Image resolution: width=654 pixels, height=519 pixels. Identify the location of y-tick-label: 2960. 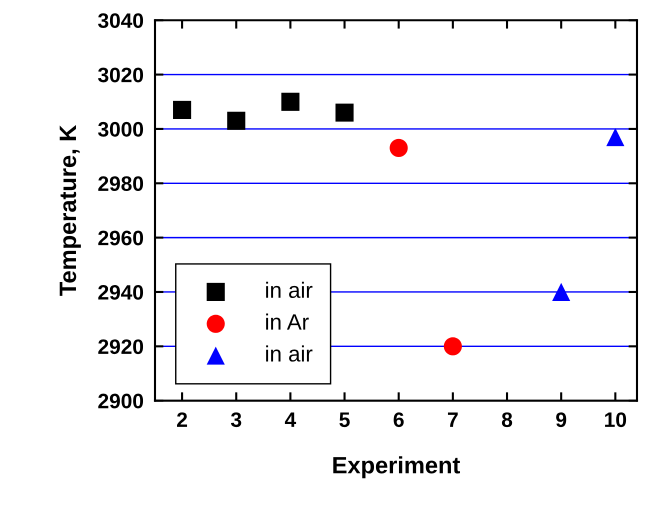
(121, 238).